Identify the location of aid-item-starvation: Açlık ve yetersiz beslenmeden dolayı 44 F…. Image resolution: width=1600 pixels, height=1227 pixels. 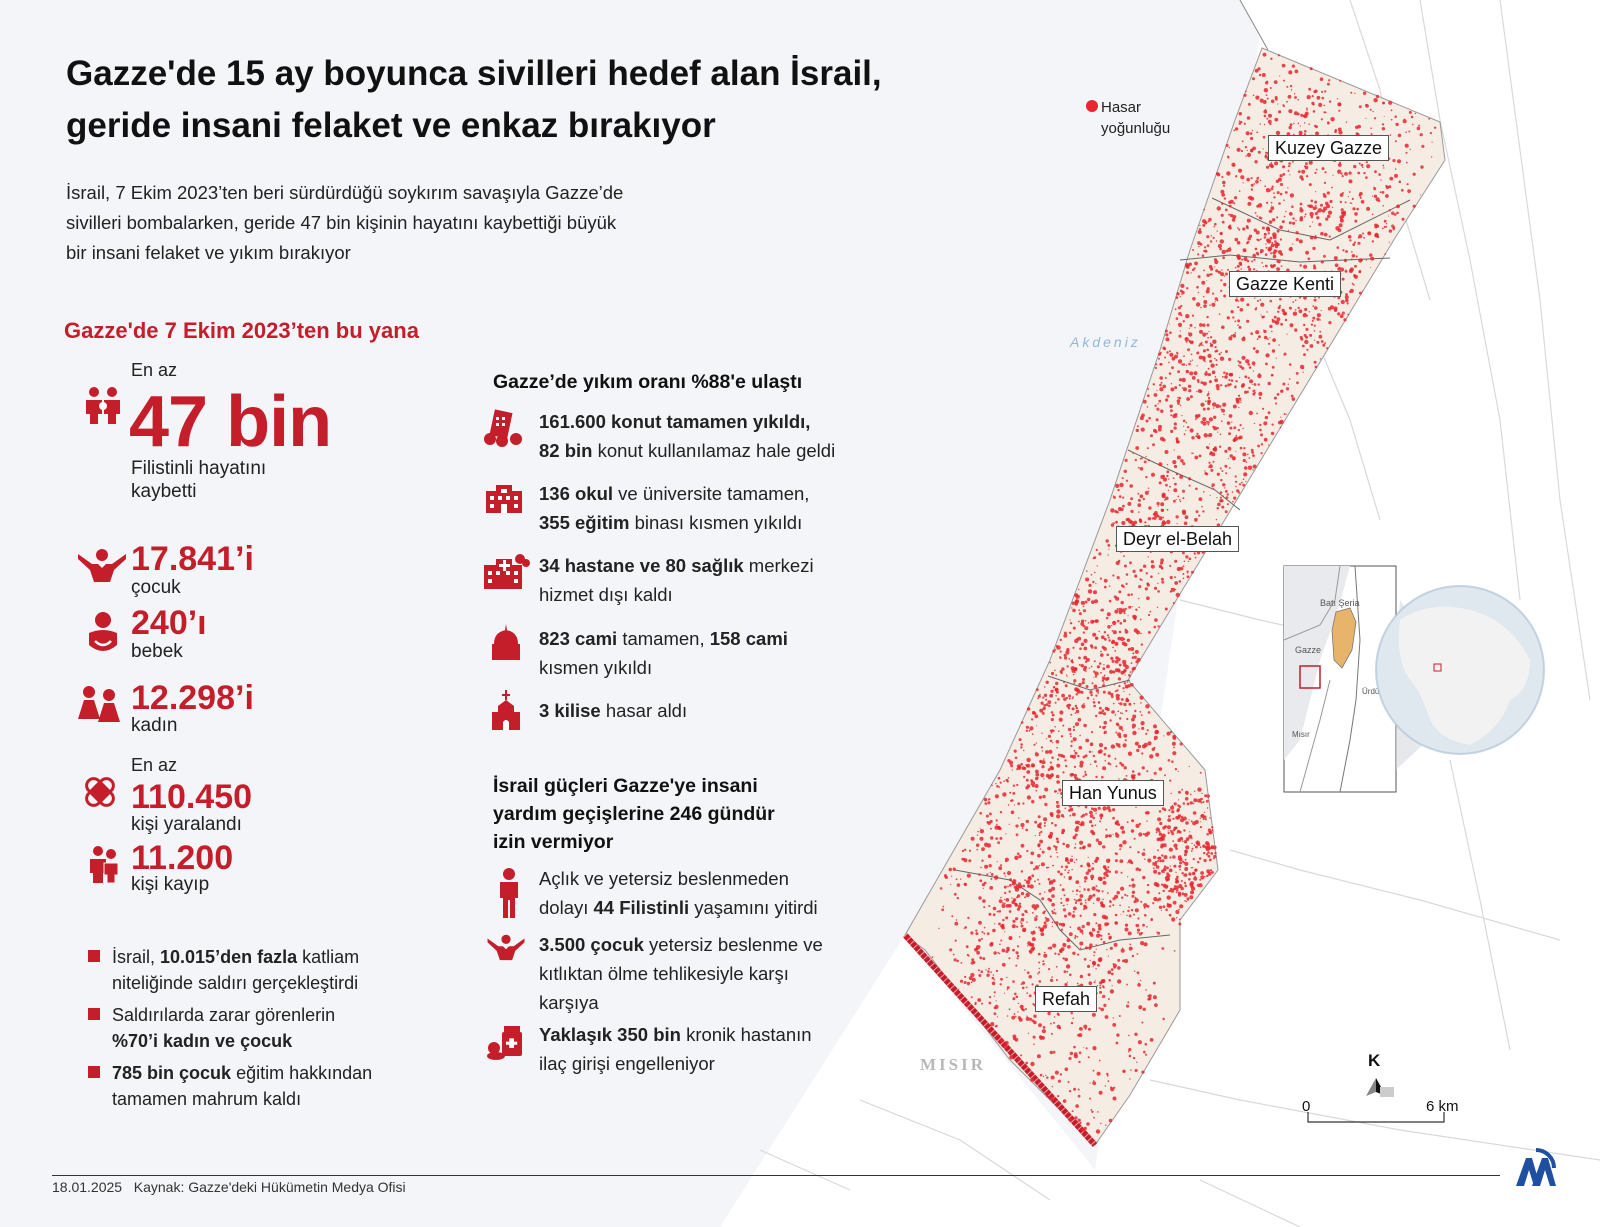
(682, 893).